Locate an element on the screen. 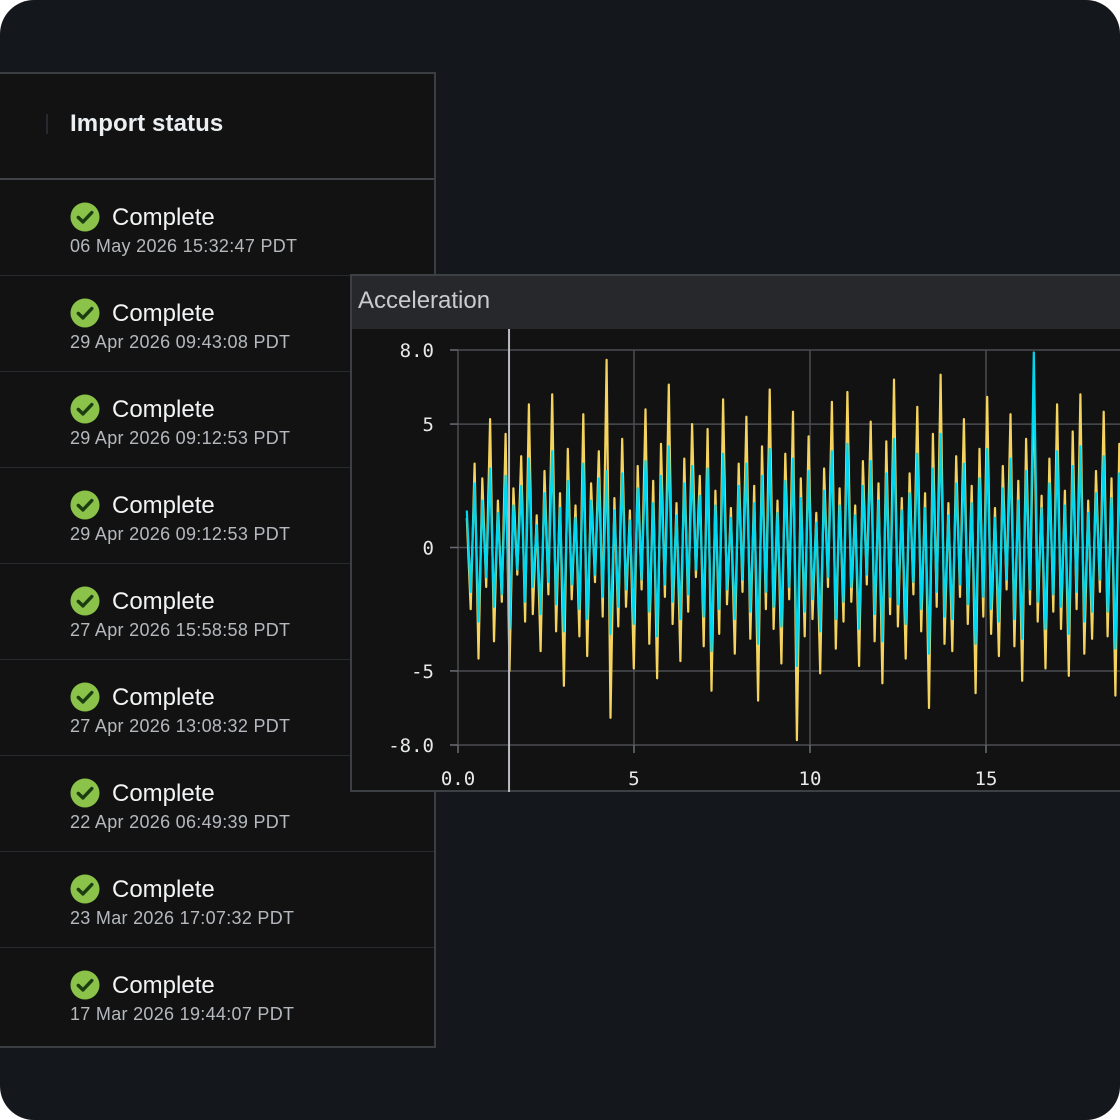 The width and height of the screenshot is (1120, 1120). x-tick-label: 10 is located at coordinates (810, 779).